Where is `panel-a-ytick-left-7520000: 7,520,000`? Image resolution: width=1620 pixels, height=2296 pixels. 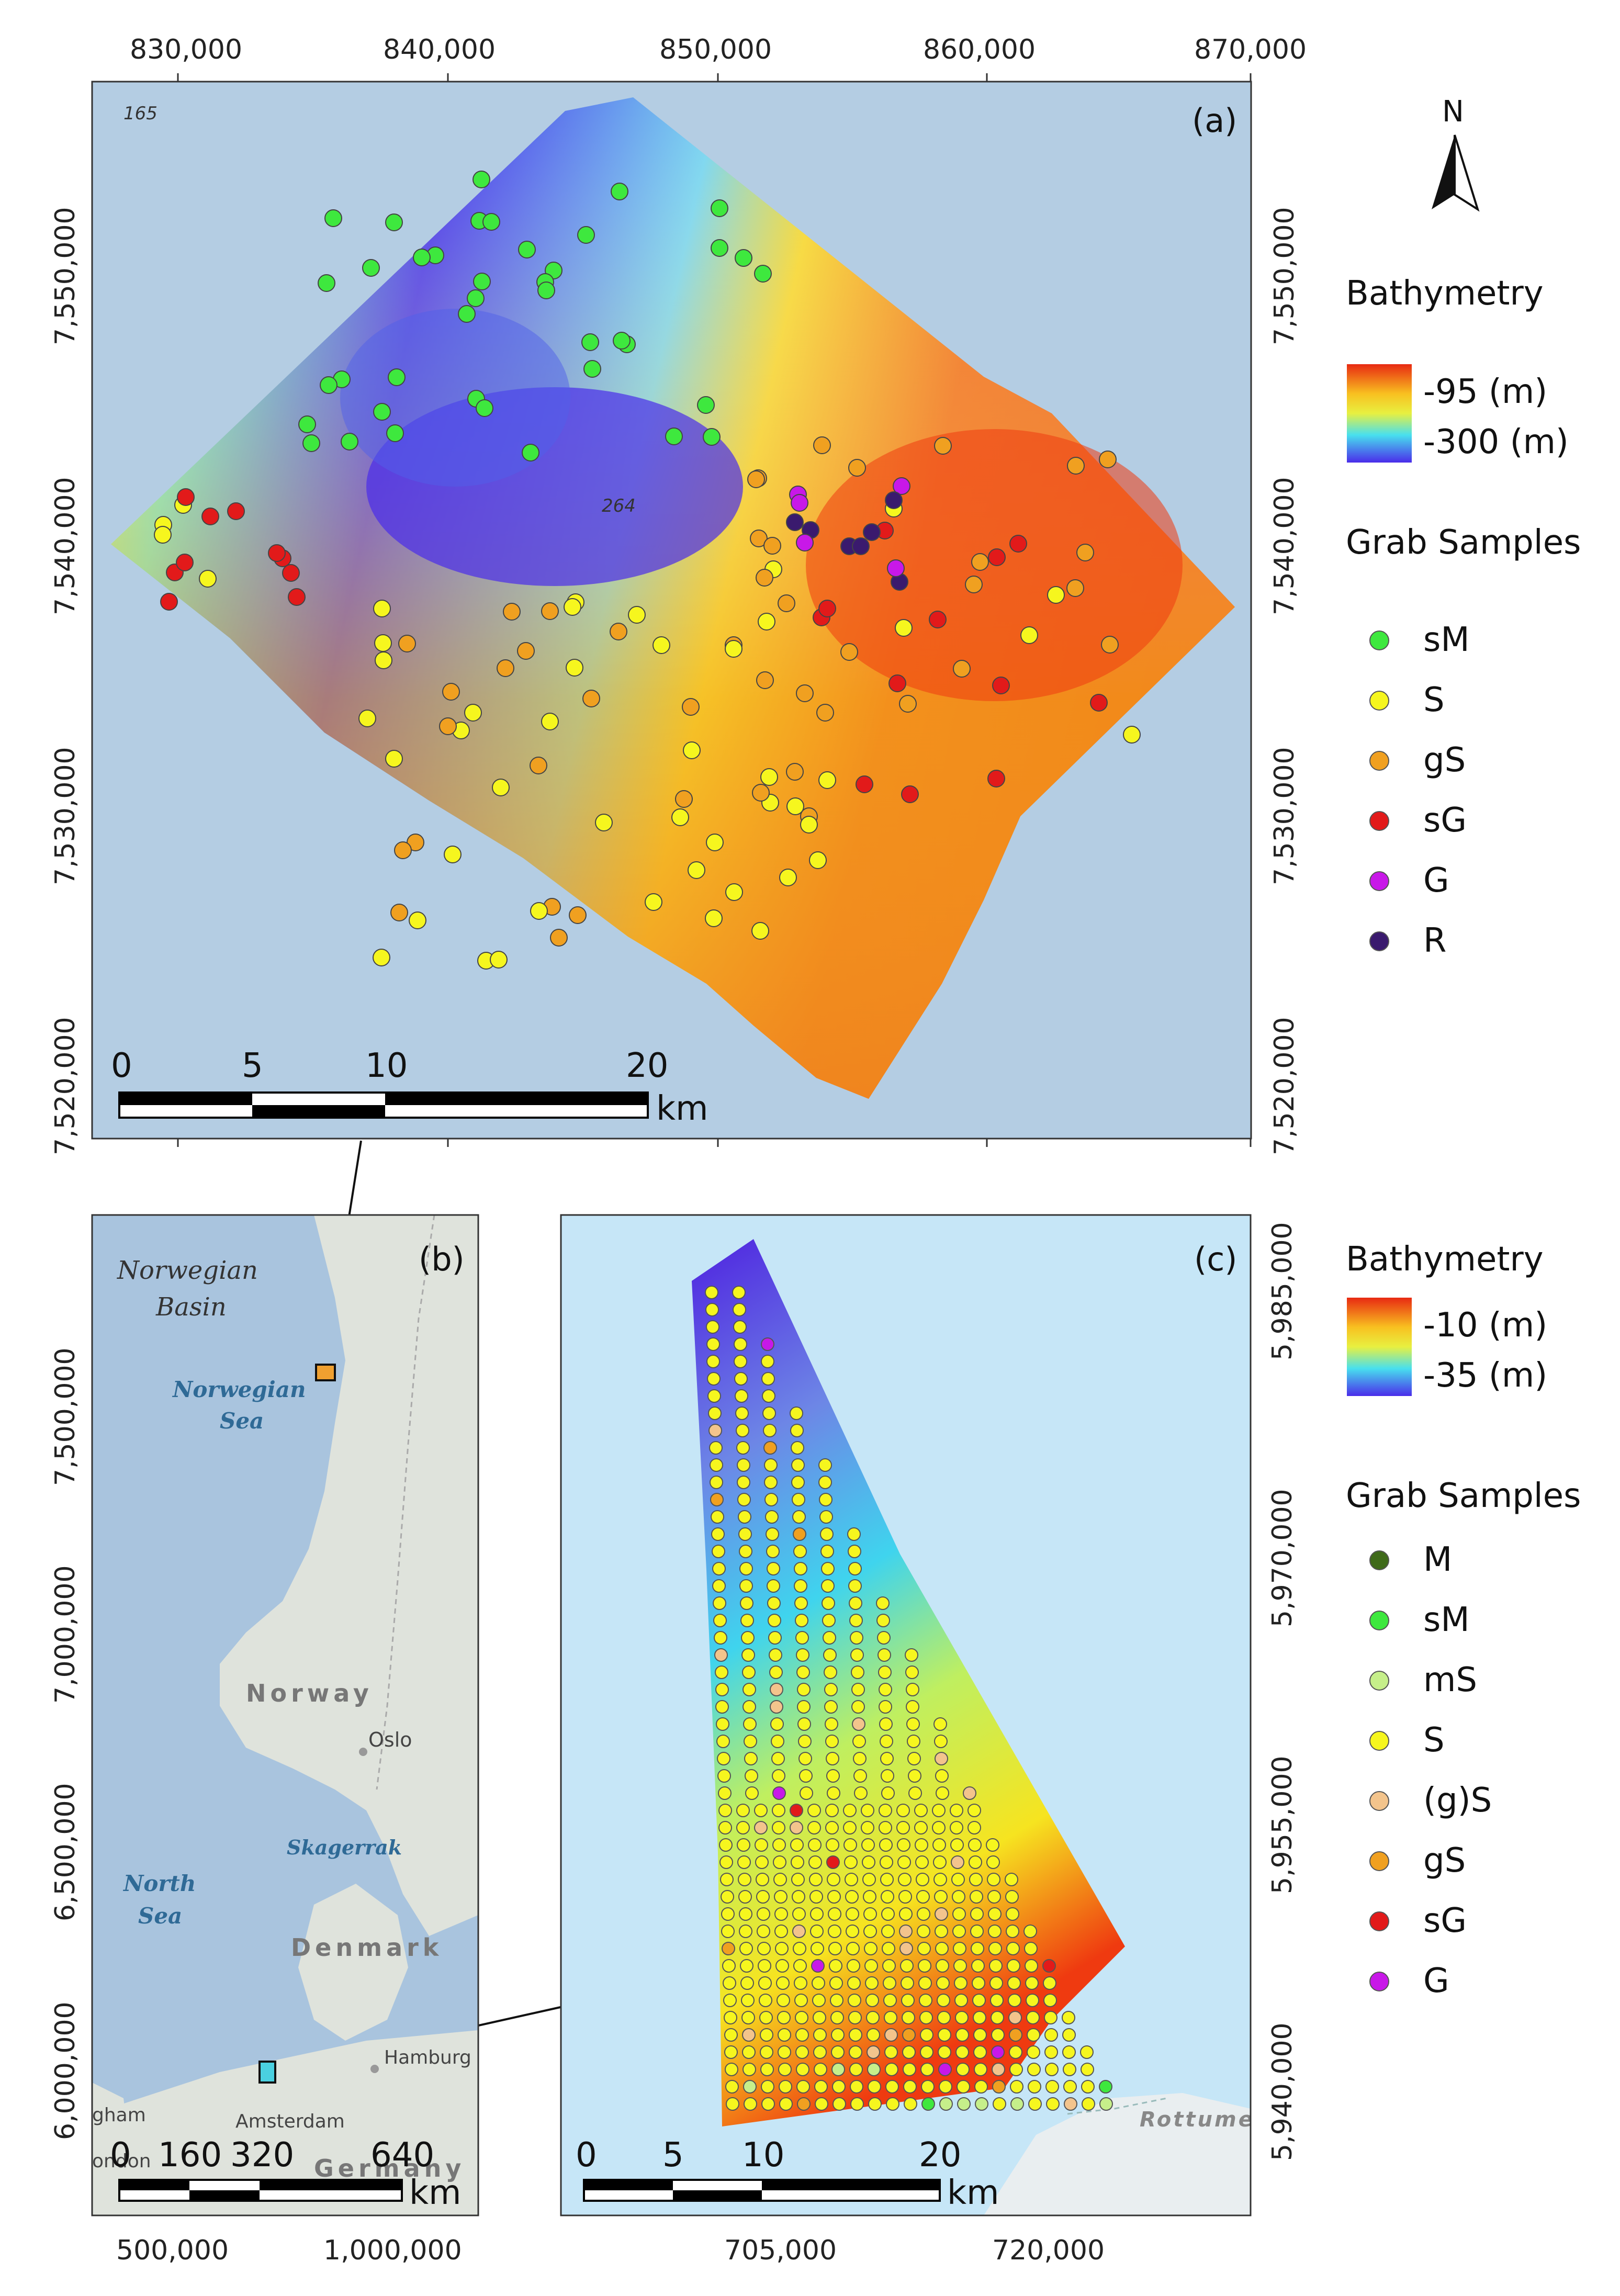
panel-a-ytick-left-7520000: 7,520,000 is located at coordinates (65, 1086).